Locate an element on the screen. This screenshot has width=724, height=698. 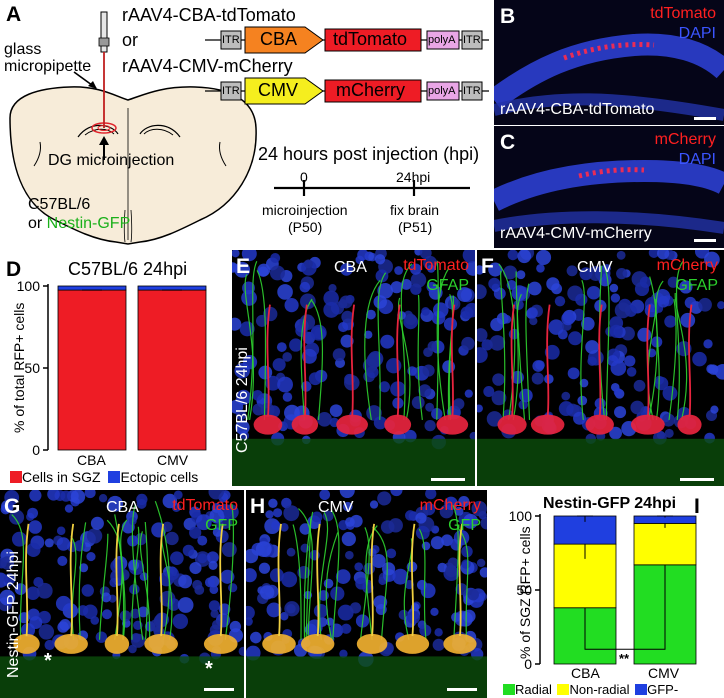
pipette-label-line2: micropipette is located at coordinates (48, 66).